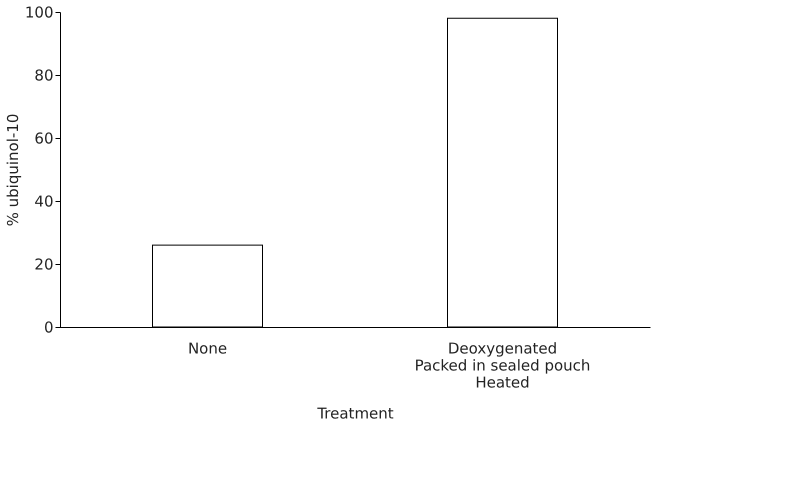 The height and width of the screenshot is (494, 803). I want to click on y-tick-label: 60, so click(44, 139).